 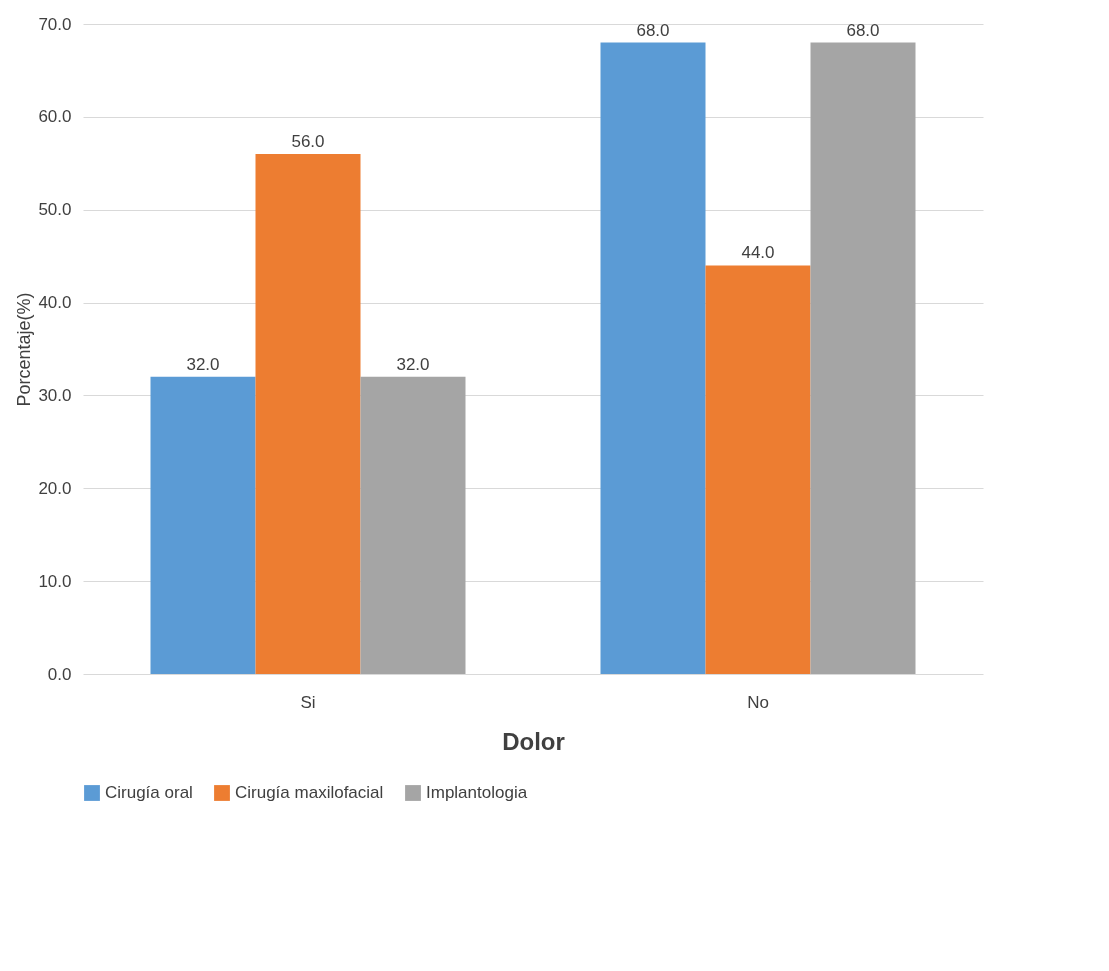 What do you see at coordinates (55, 303) in the screenshot?
I see `y-tick-label: 40.0` at bounding box center [55, 303].